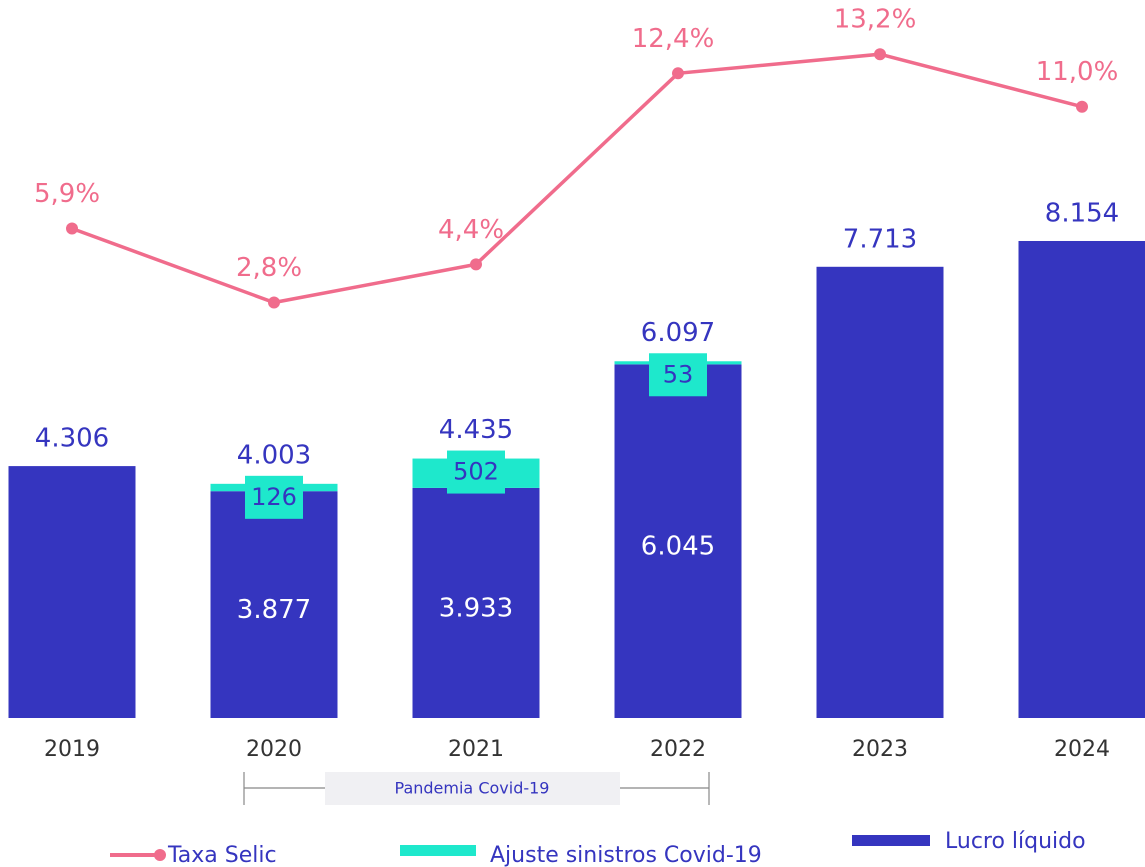 Image resolution: width=1145 pixels, height=867 pixels. What do you see at coordinates (880, 239) in the screenshot?
I see `data-label: 7.713` at bounding box center [880, 239].